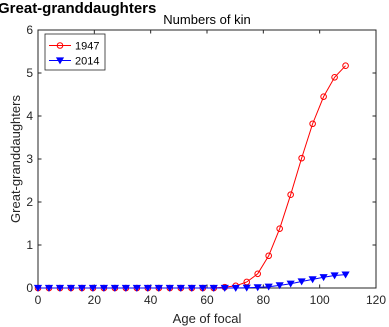 The height and width of the screenshot is (327, 389). I want to click on x-tick-label: 100, so click(320, 300).